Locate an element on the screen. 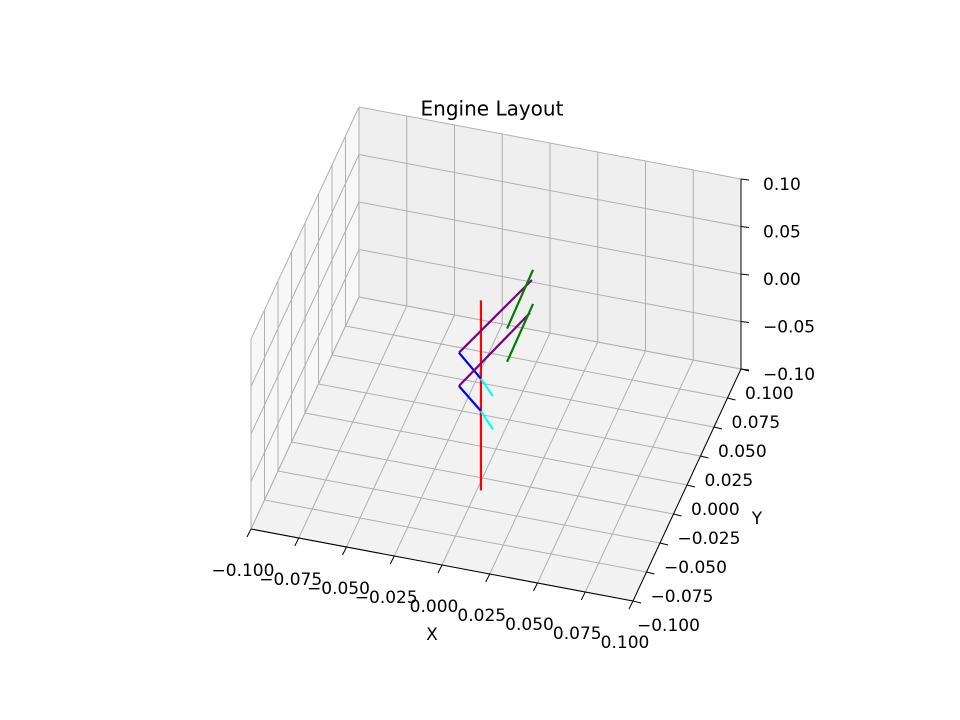 The height and width of the screenshot is (720, 960). x-tick-label: 0.075 is located at coordinates (577, 634).